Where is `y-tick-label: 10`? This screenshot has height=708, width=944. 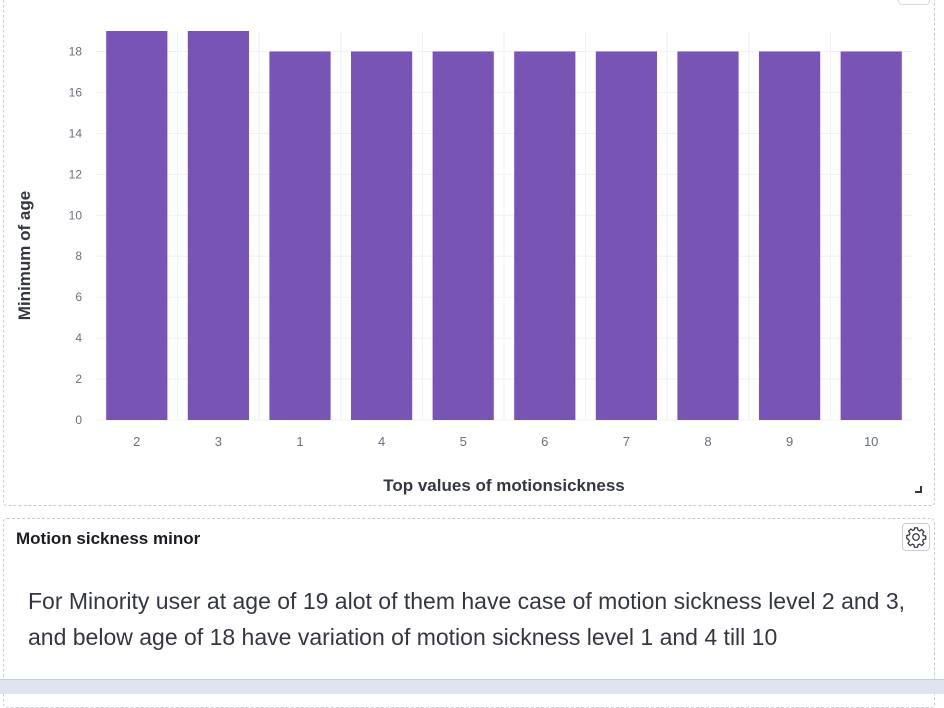
y-tick-label: 10 is located at coordinates (76, 215).